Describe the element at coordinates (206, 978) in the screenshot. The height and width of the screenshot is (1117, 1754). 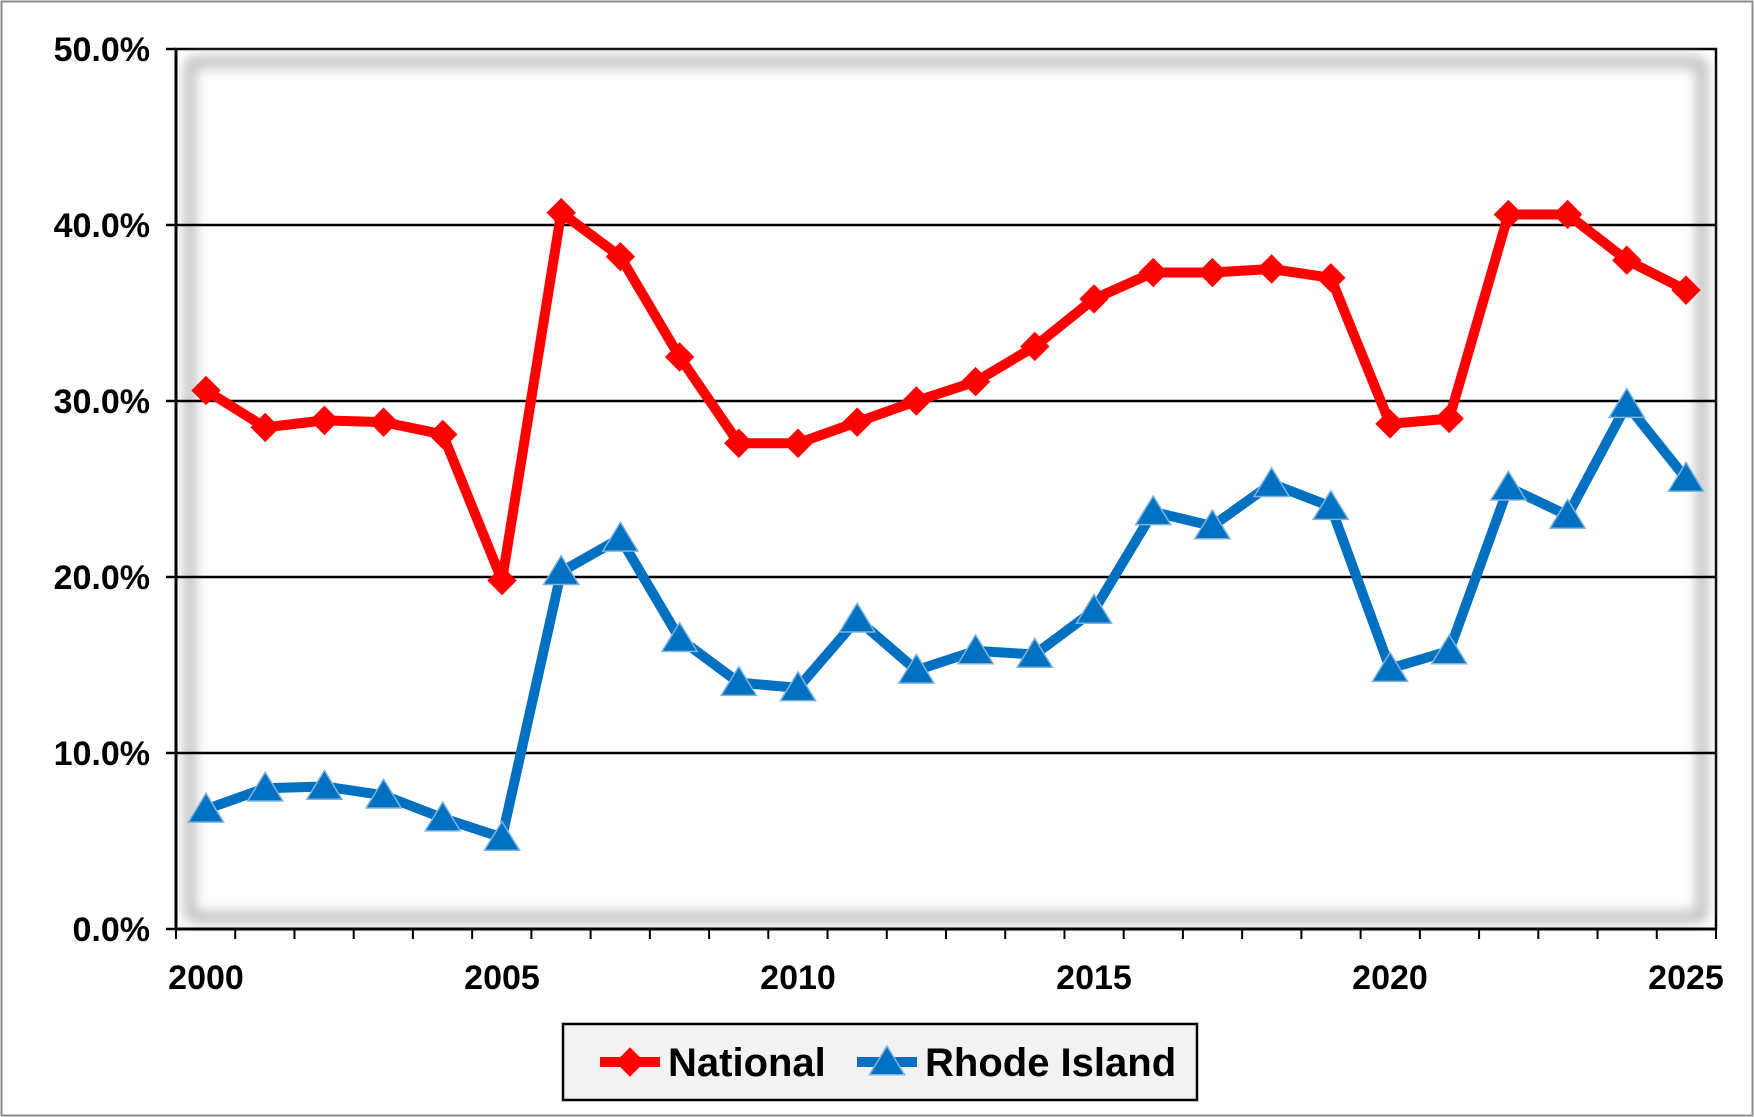
I see `x-tick-label-0: 2000` at that location.